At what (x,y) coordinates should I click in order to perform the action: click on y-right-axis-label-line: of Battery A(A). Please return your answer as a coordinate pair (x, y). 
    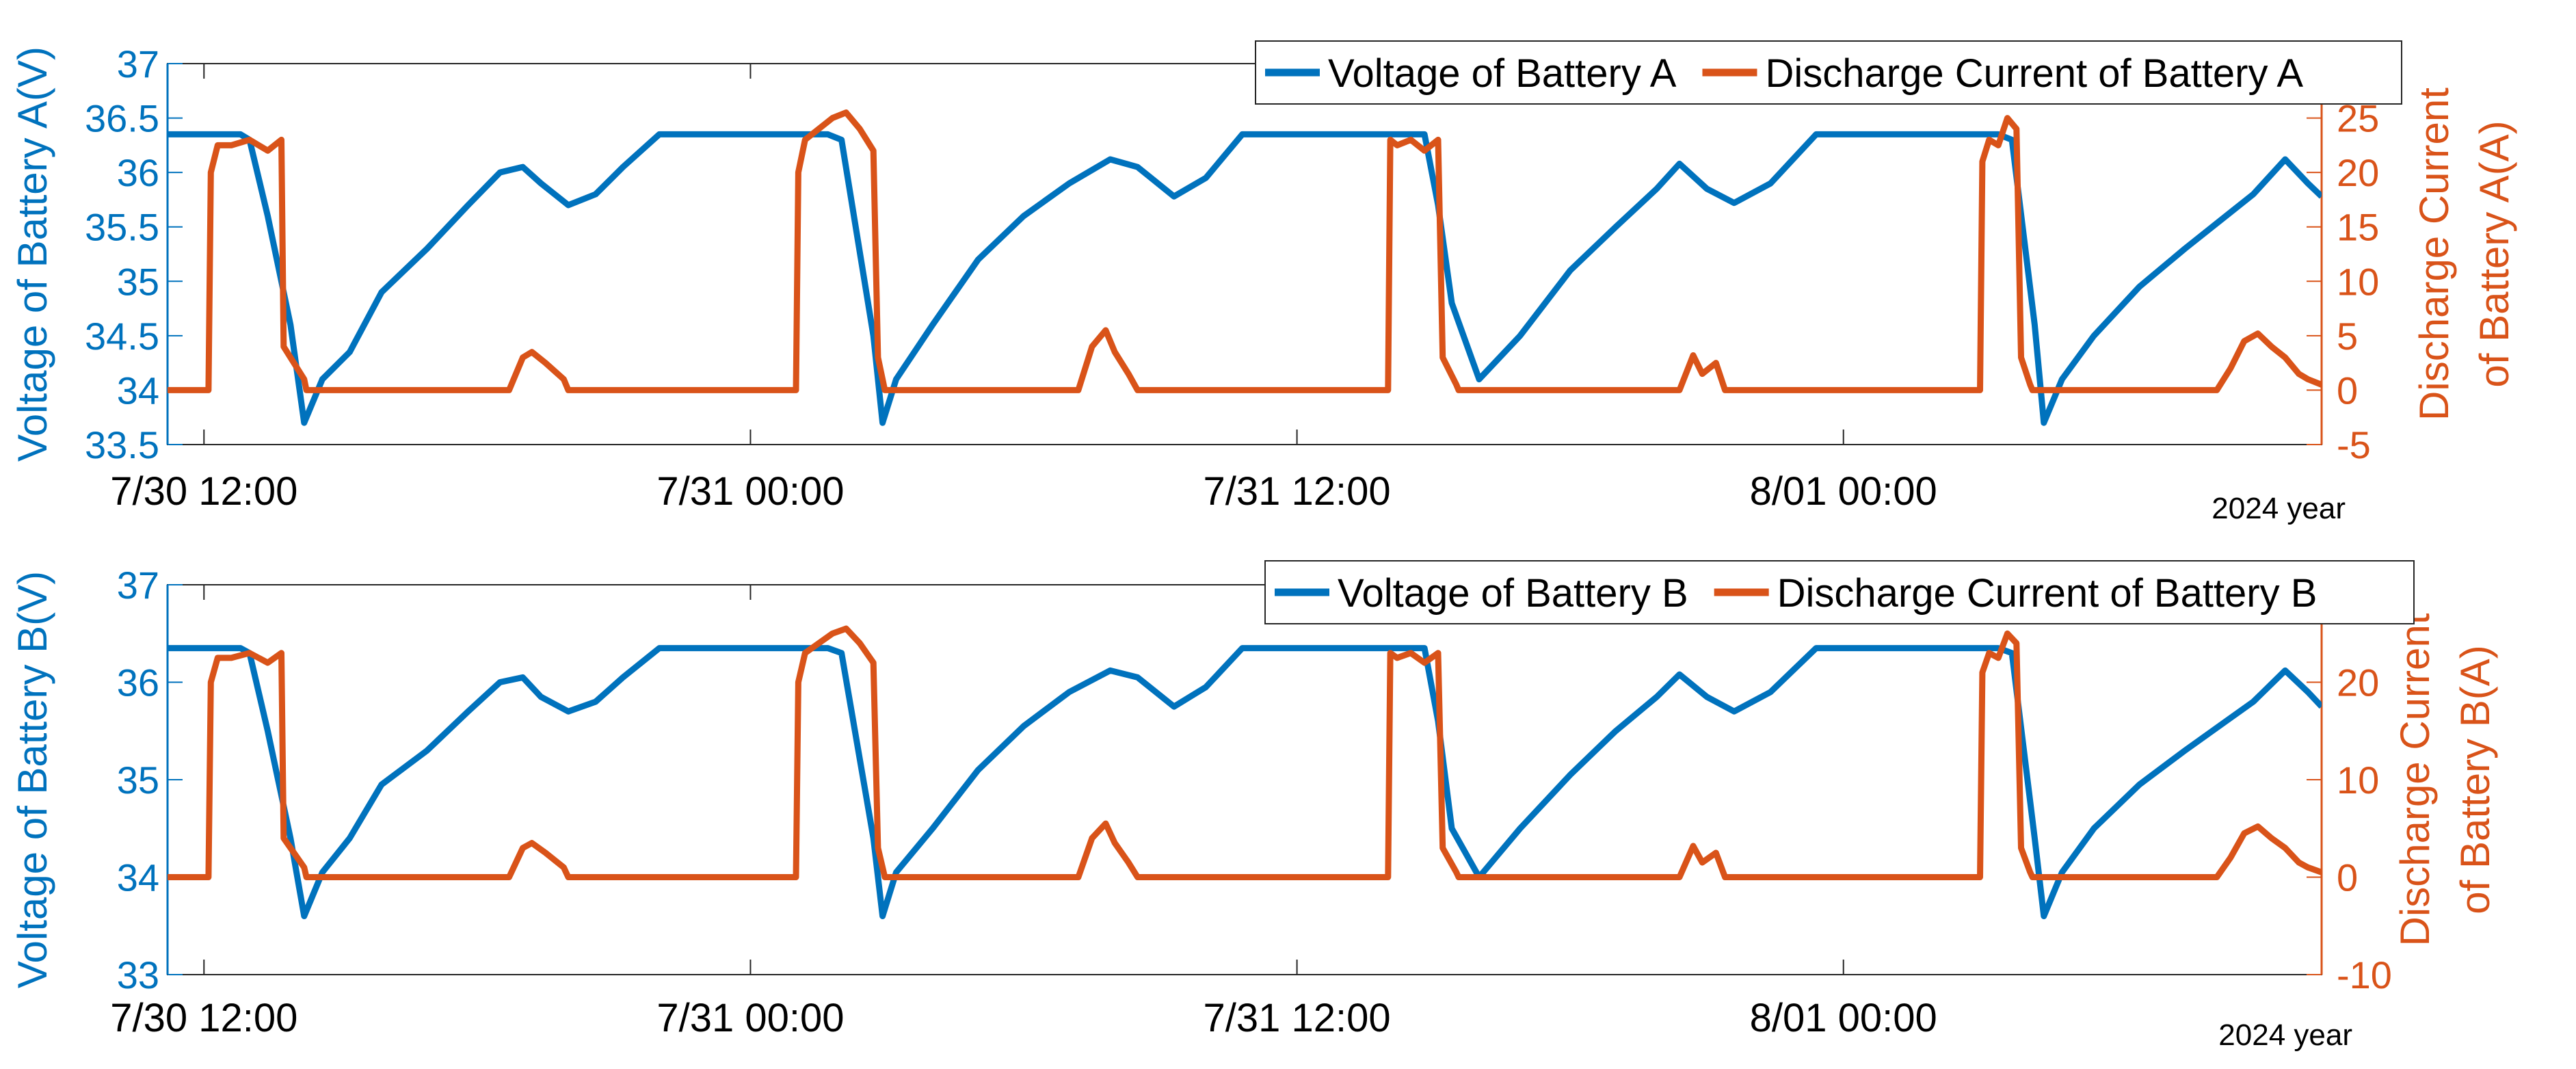
    Looking at the image, I should click on (2494, 254).